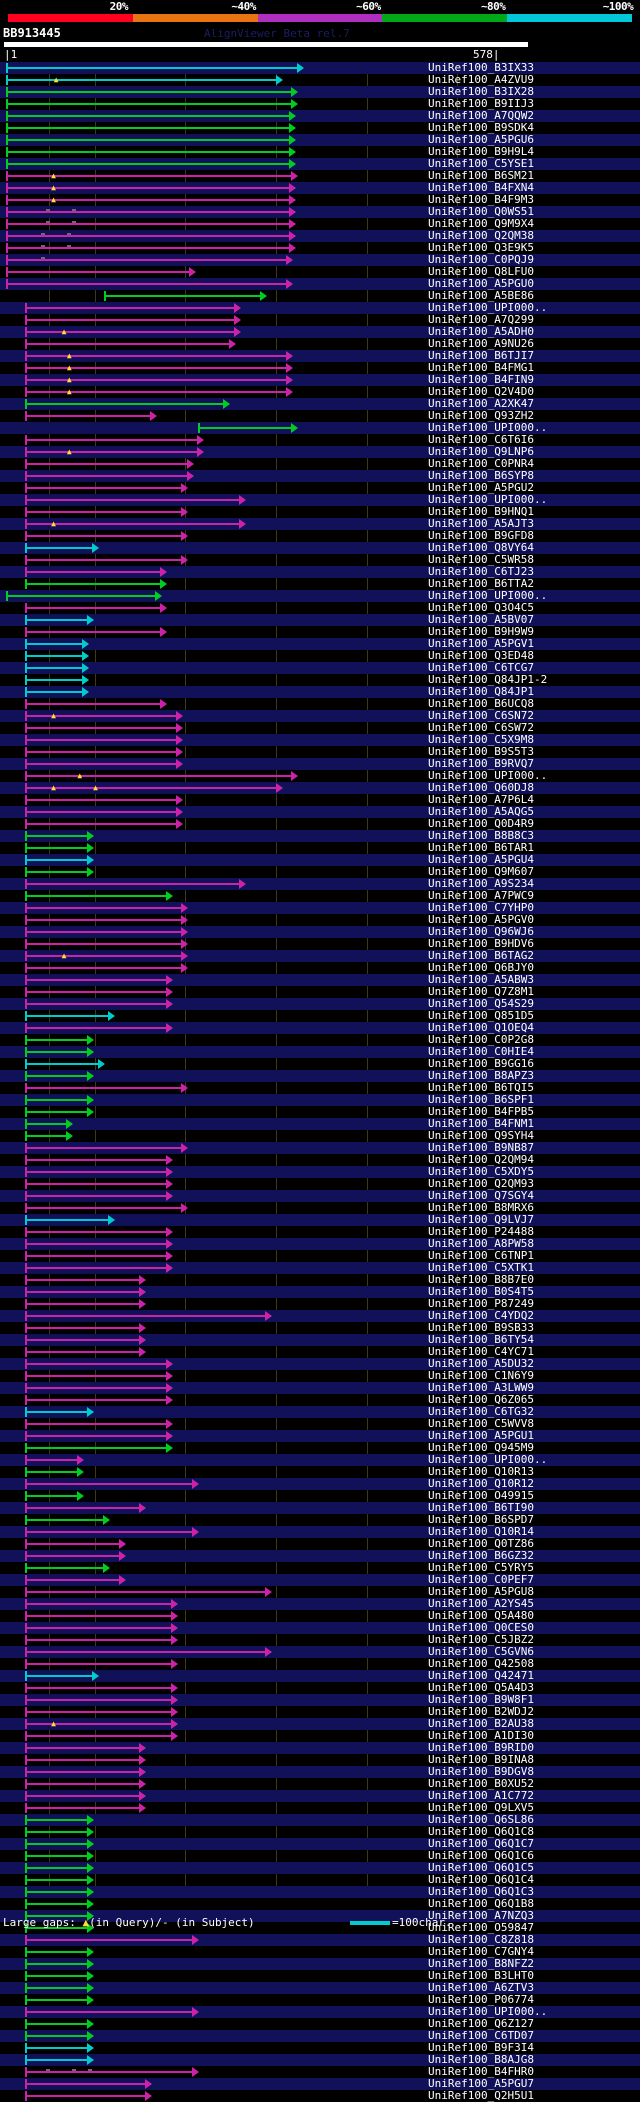  What do you see at coordinates (481, 799) in the screenshot?
I see `hit-label: UniRef100_A7P6L4` at bounding box center [481, 799].